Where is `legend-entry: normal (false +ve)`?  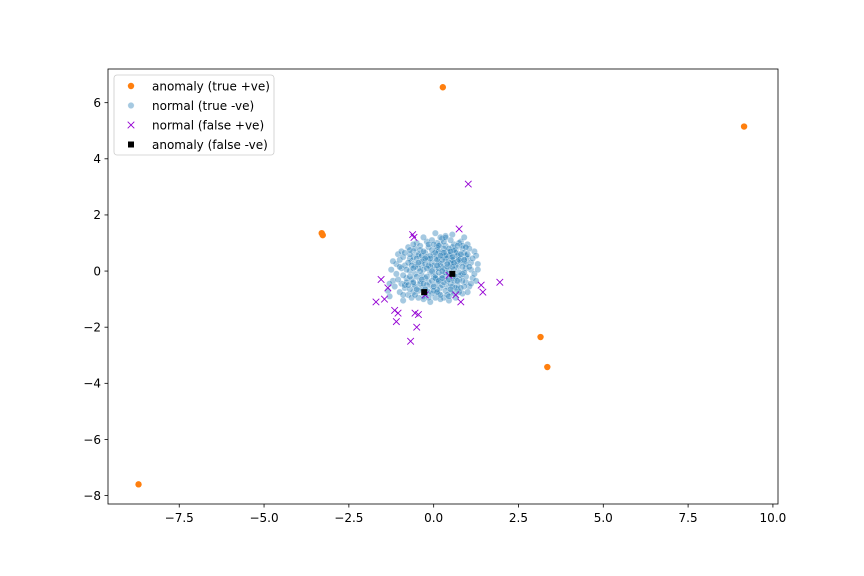
legend-entry: normal (false +ve) is located at coordinates (195, 125).